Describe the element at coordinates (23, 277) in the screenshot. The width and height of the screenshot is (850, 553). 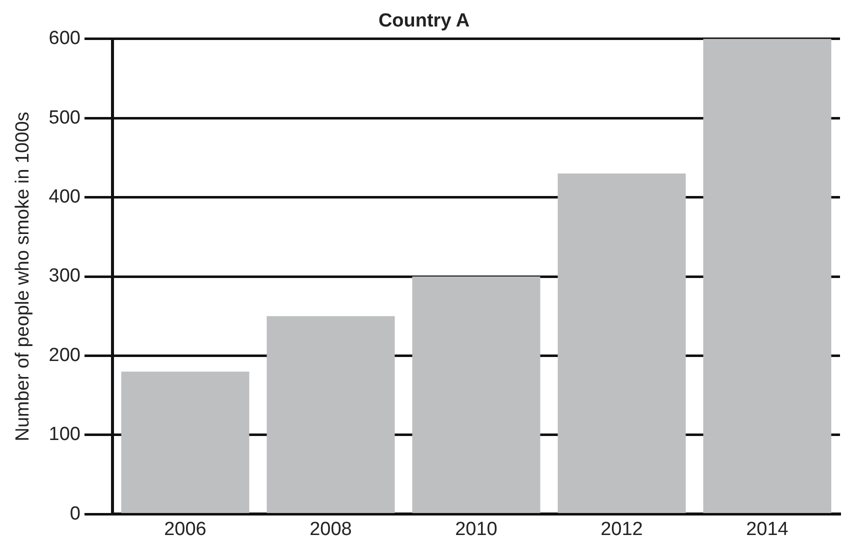
I see `y-axis-title: Number of people who smoke in 1000s` at that location.